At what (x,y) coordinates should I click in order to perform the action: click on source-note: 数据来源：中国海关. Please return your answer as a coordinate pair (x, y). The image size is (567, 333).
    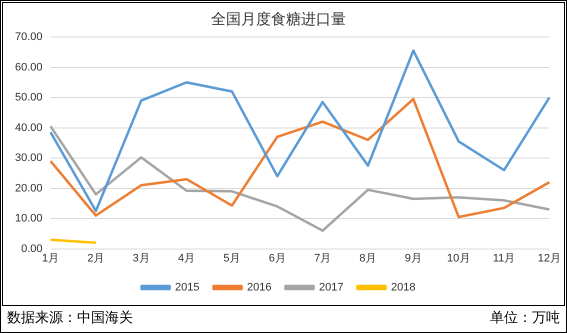
    Looking at the image, I should click on (70, 318).